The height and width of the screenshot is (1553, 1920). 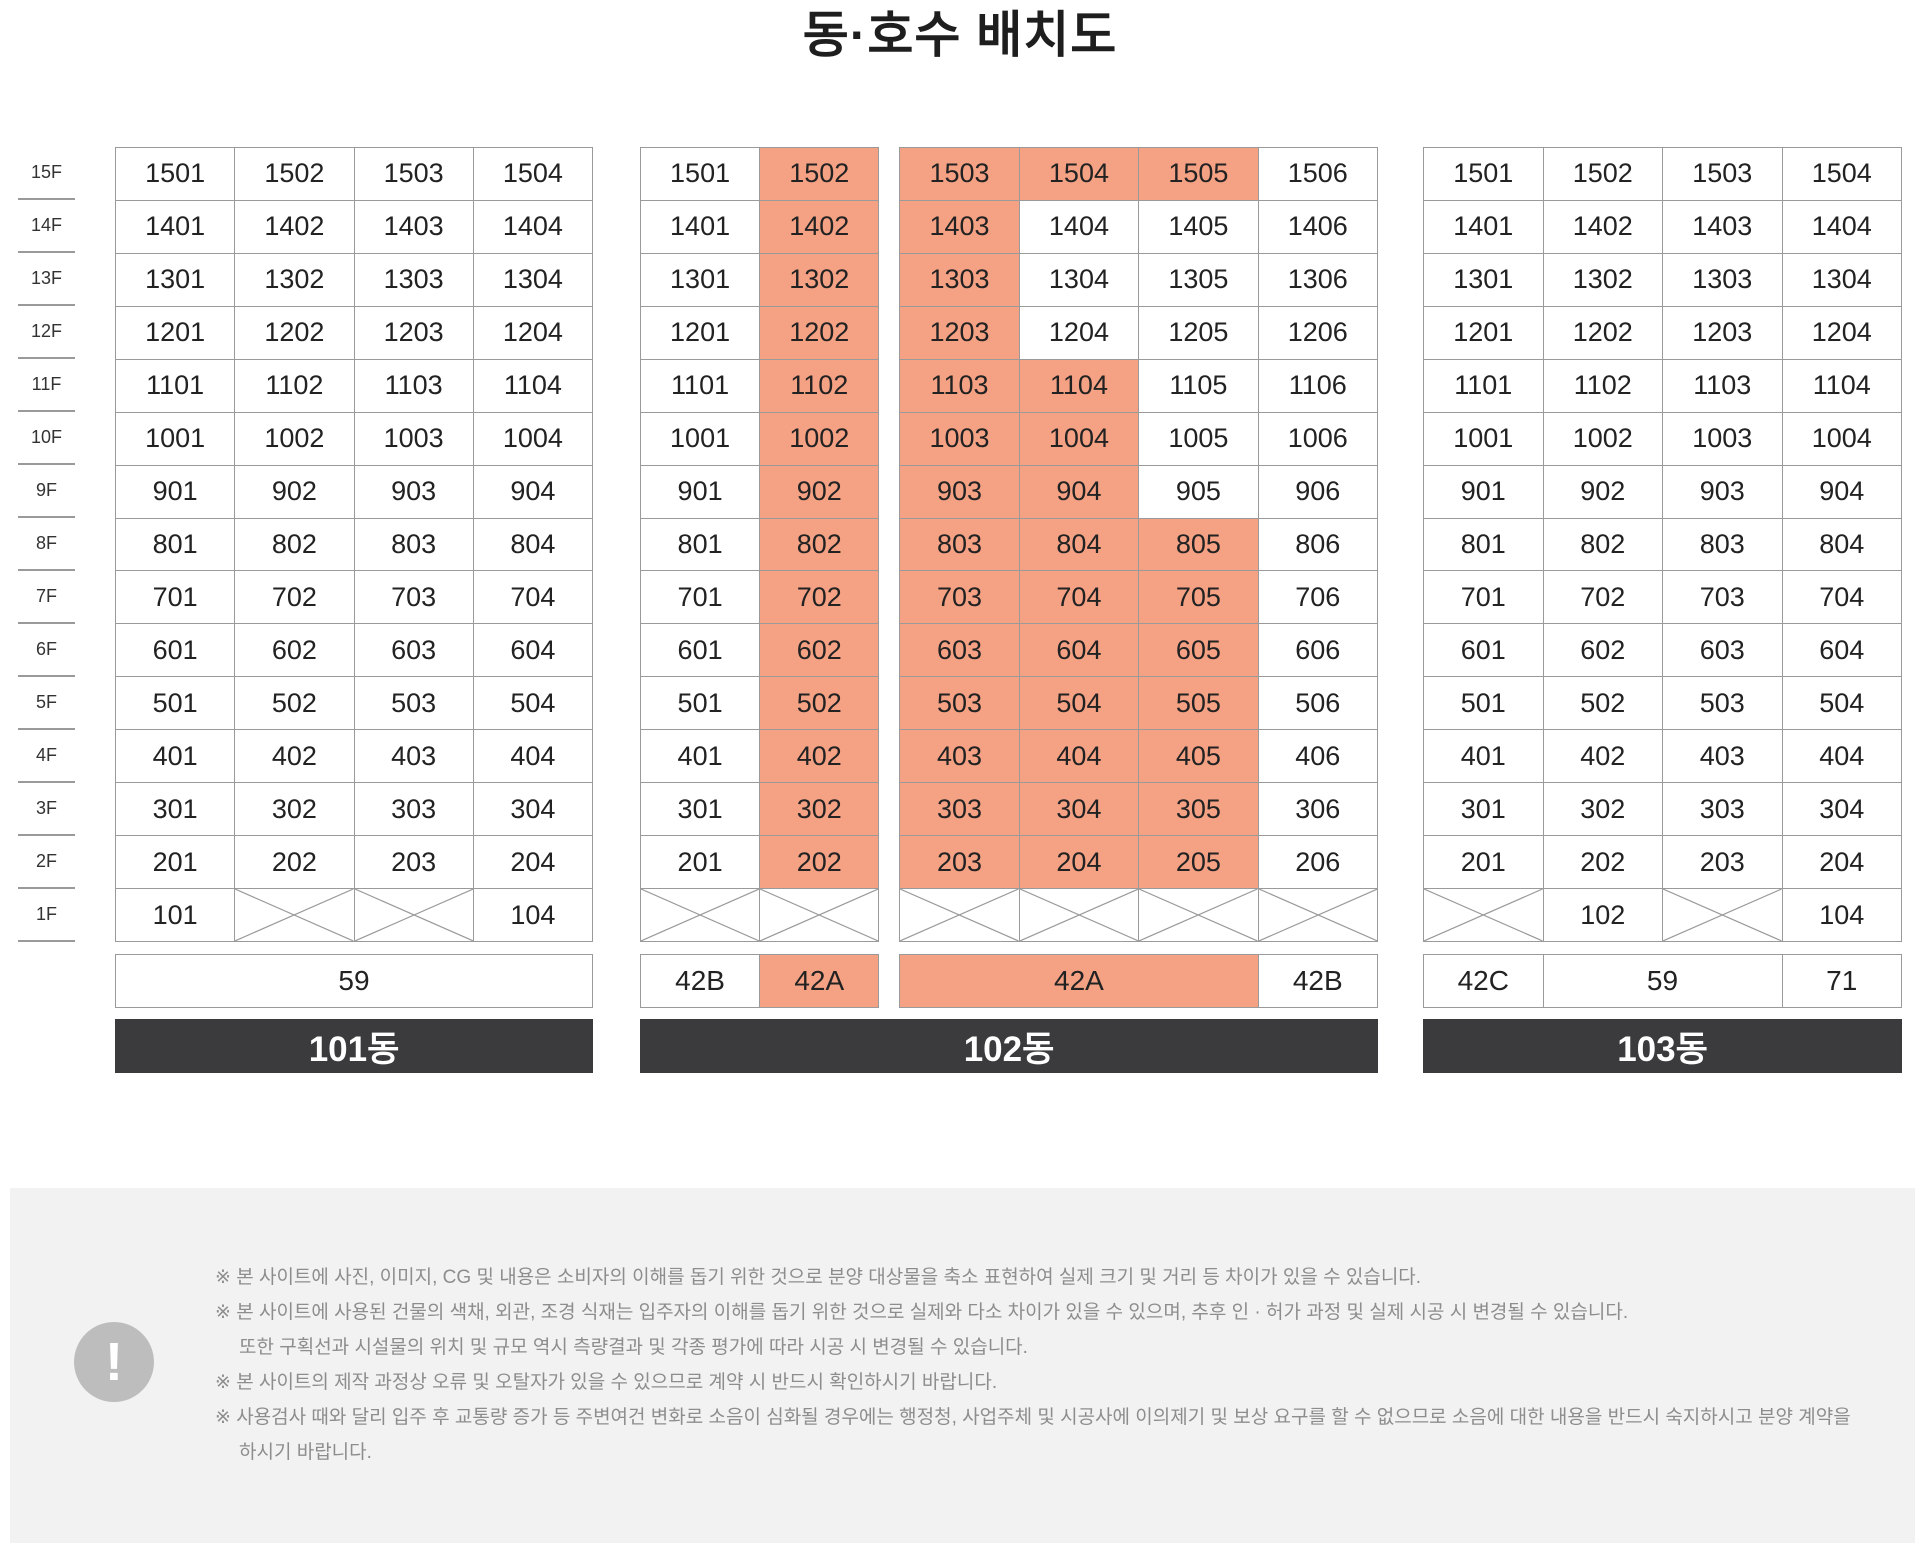 What do you see at coordinates (533, 439) in the screenshot?
I see `unit-cell: 1004` at bounding box center [533, 439].